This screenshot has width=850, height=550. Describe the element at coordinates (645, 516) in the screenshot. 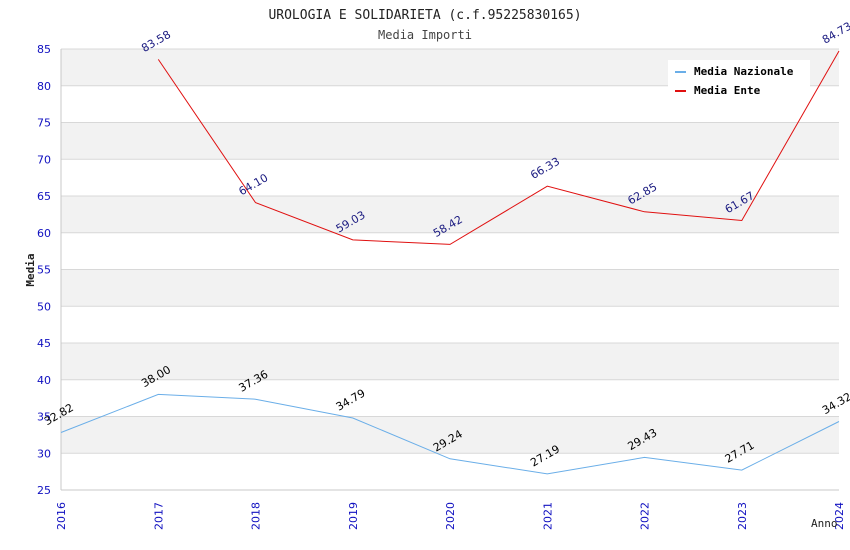

I see `x-tick-label: 2022` at that location.